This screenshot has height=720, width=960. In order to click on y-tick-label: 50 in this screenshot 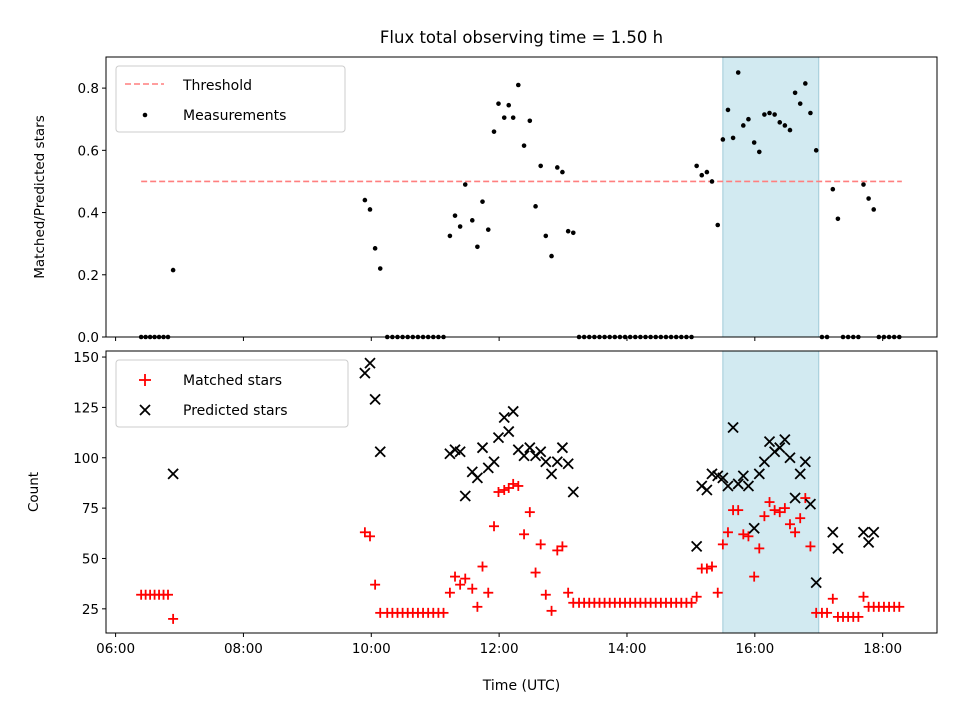, I will do `click(90, 559)`.